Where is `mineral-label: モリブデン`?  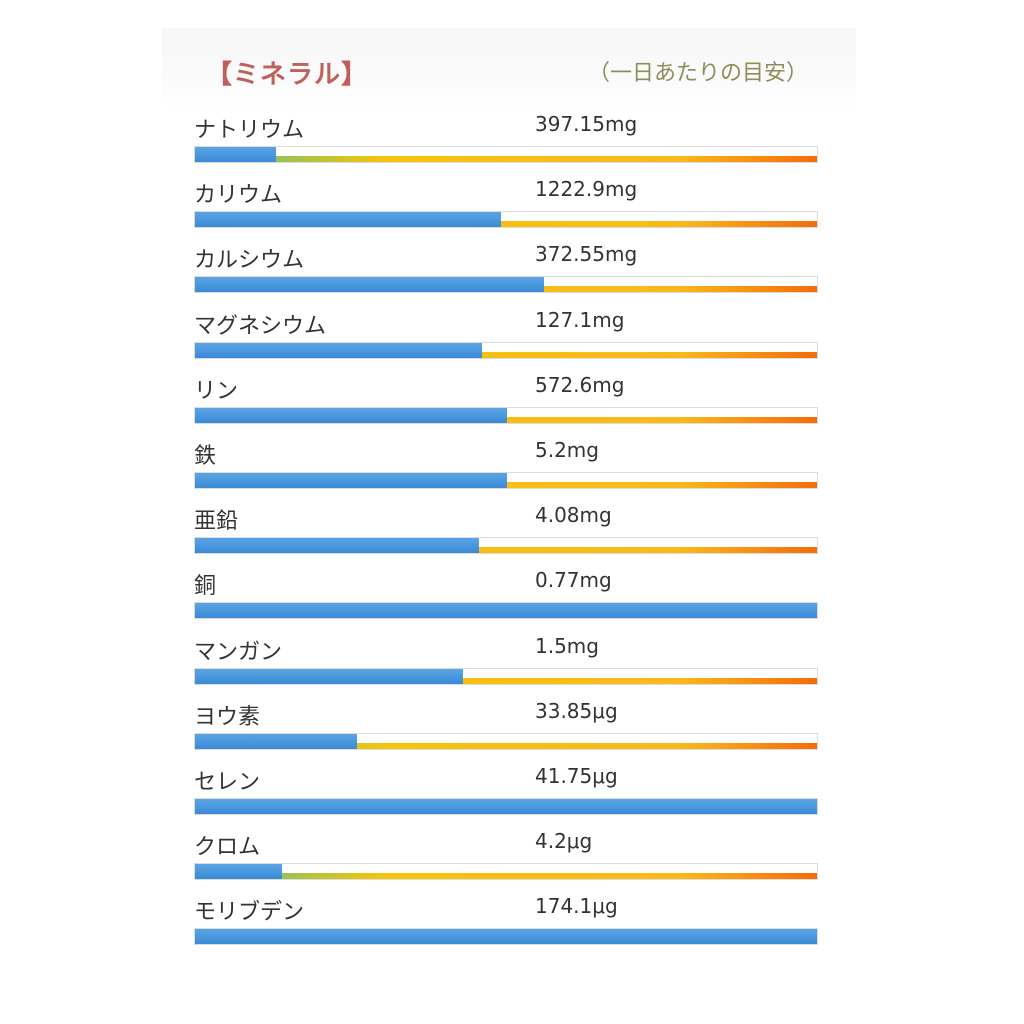 mineral-label: モリブデン is located at coordinates (249, 913).